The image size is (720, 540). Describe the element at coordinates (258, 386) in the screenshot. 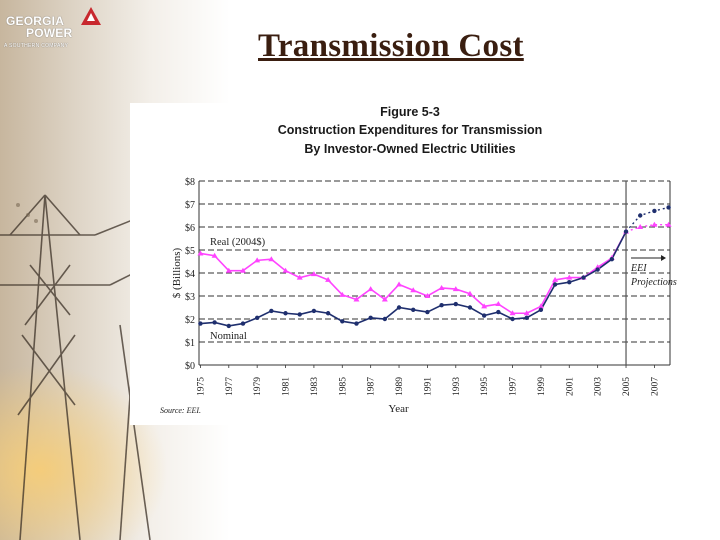

I see `x-tick-label: 1979` at that location.